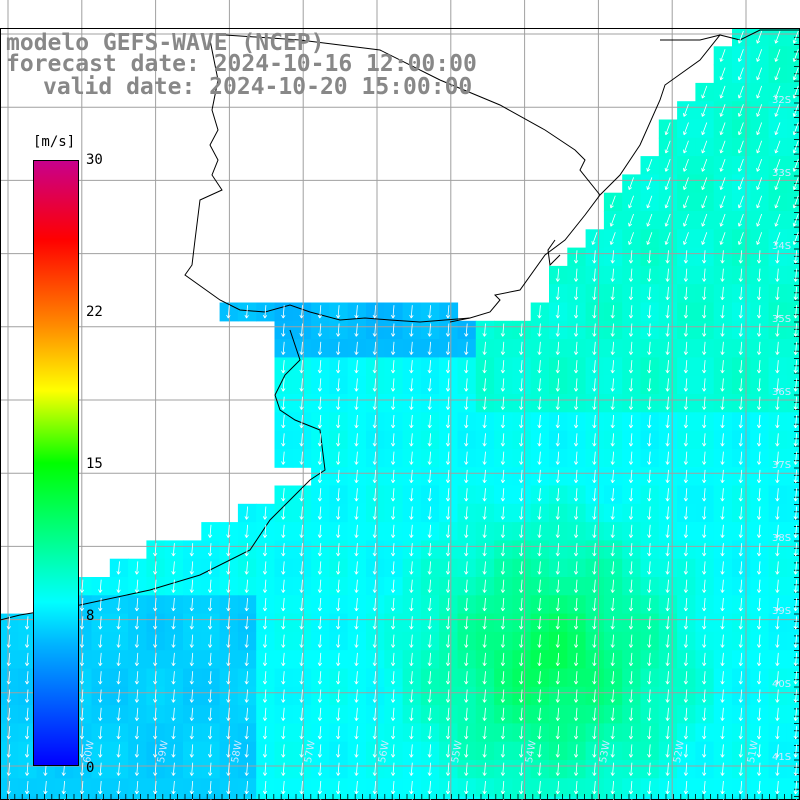 This screenshot has height=800, width=800. I want to click on uruguay-border, so click(472, 115).